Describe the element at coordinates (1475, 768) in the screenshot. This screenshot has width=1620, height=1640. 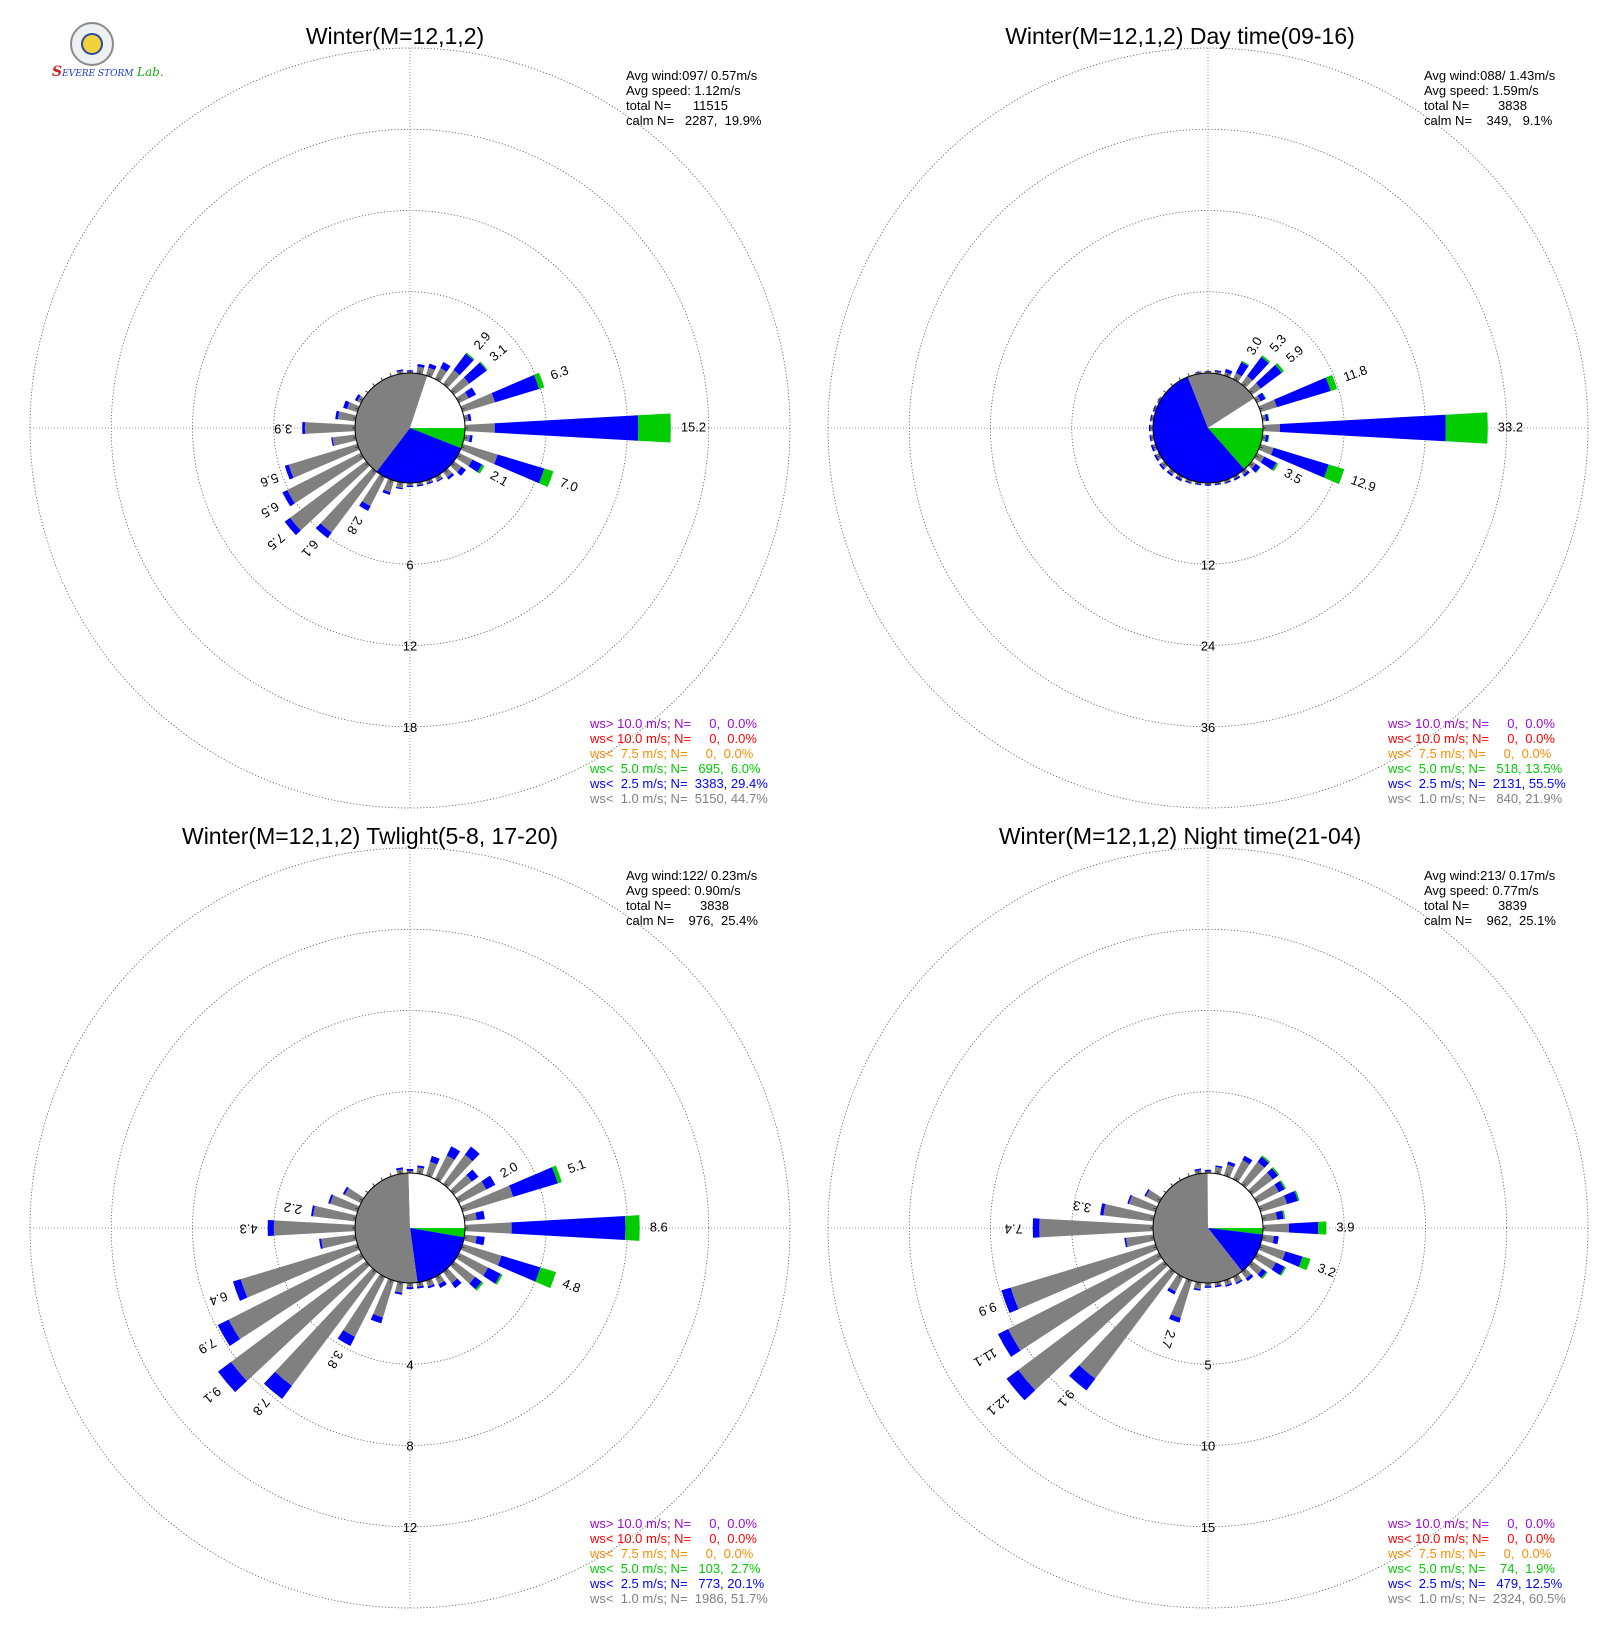
I see `legend-entry: ws< 5.0 m/s; N= 518, 13.5%` at that location.